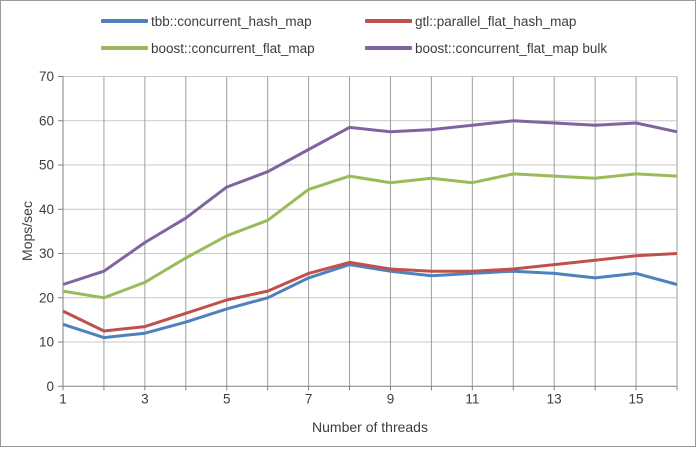 Image resolution: width=698 pixels, height=449 pixels. I want to click on legend-marker-boost-bulk, so click(388, 48).